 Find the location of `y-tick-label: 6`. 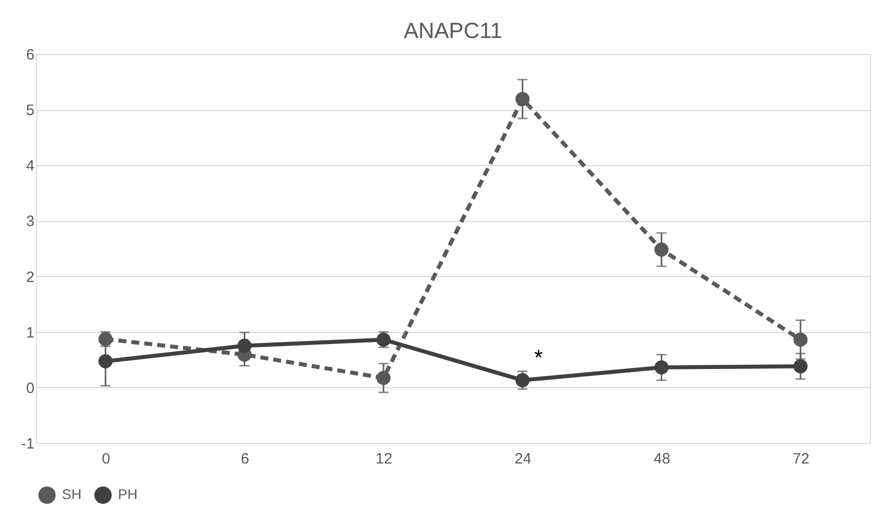

y-tick-label: 6 is located at coordinates (30, 55).